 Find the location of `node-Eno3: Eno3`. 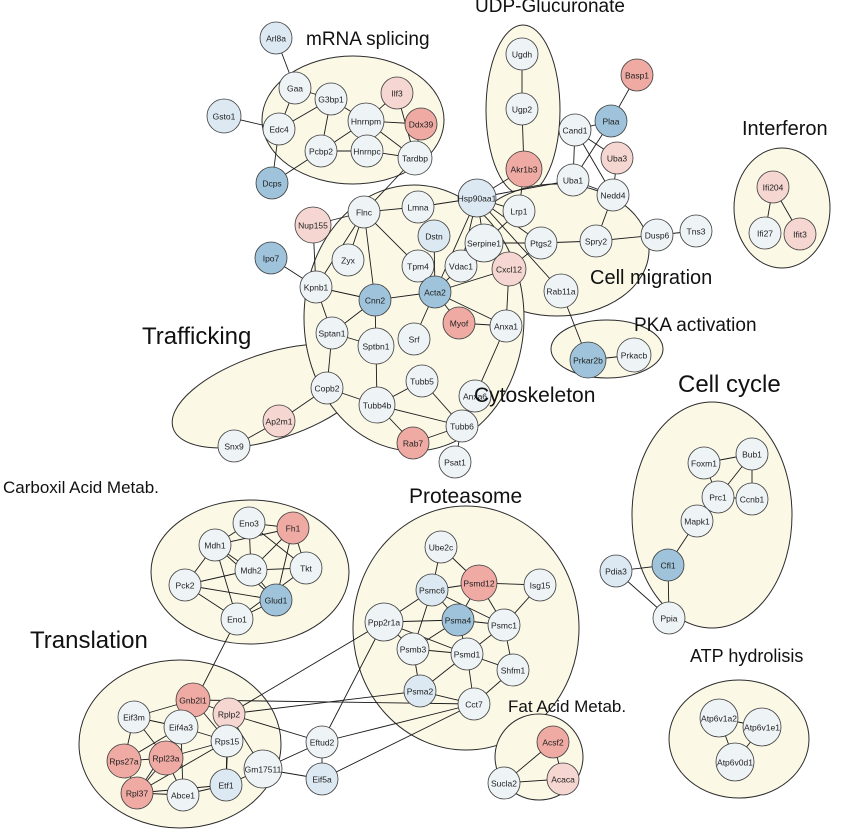

node-Eno3: Eno3 is located at coordinates (249, 523).